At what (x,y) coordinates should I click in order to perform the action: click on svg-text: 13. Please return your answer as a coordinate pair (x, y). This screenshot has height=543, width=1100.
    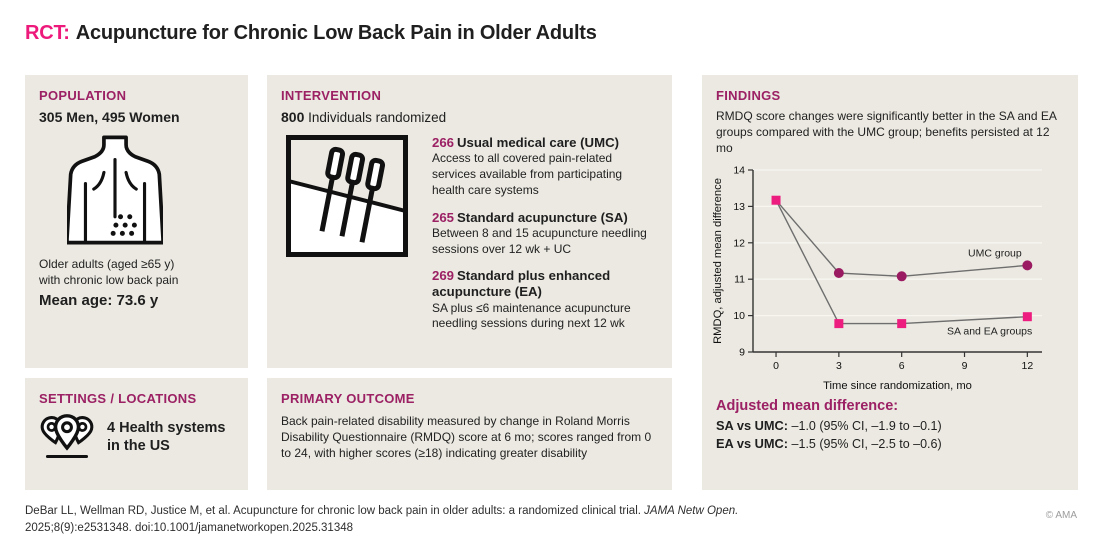
    Looking at the image, I should click on (739, 207).